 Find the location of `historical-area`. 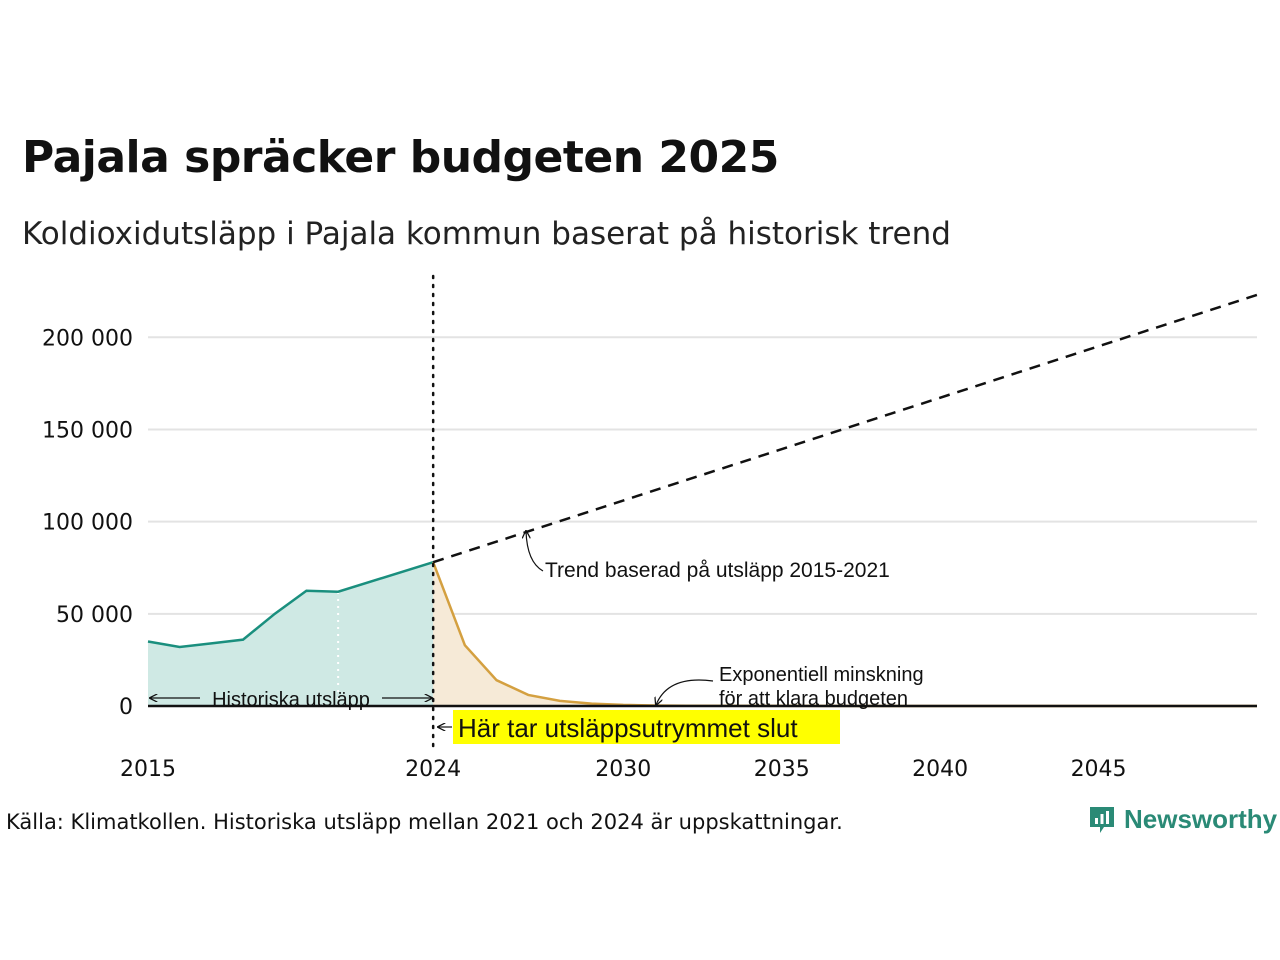

historical-area is located at coordinates (291, 634).